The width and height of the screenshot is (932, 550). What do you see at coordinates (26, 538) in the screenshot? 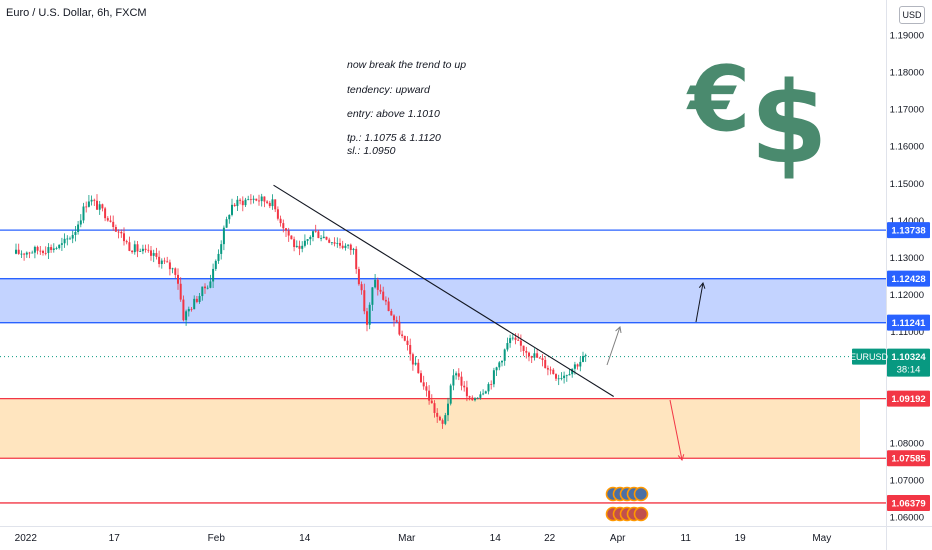
I see `x-tick-label: 2022` at bounding box center [26, 538].